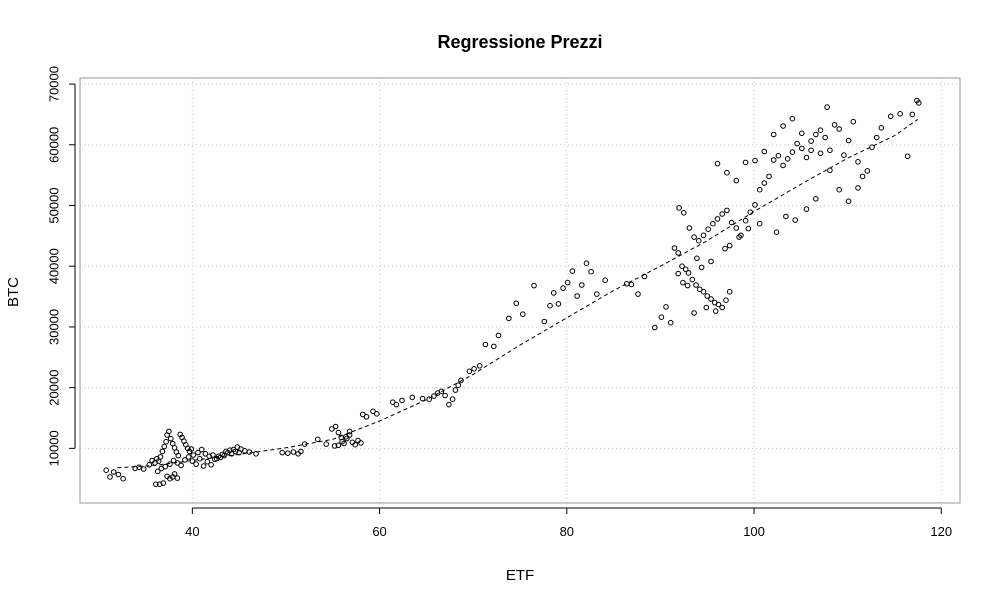 The width and height of the screenshot is (1001, 602). What do you see at coordinates (53, 205) in the screenshot?
I see `y-tick-label: 50000` at bounding box center [53, 205].